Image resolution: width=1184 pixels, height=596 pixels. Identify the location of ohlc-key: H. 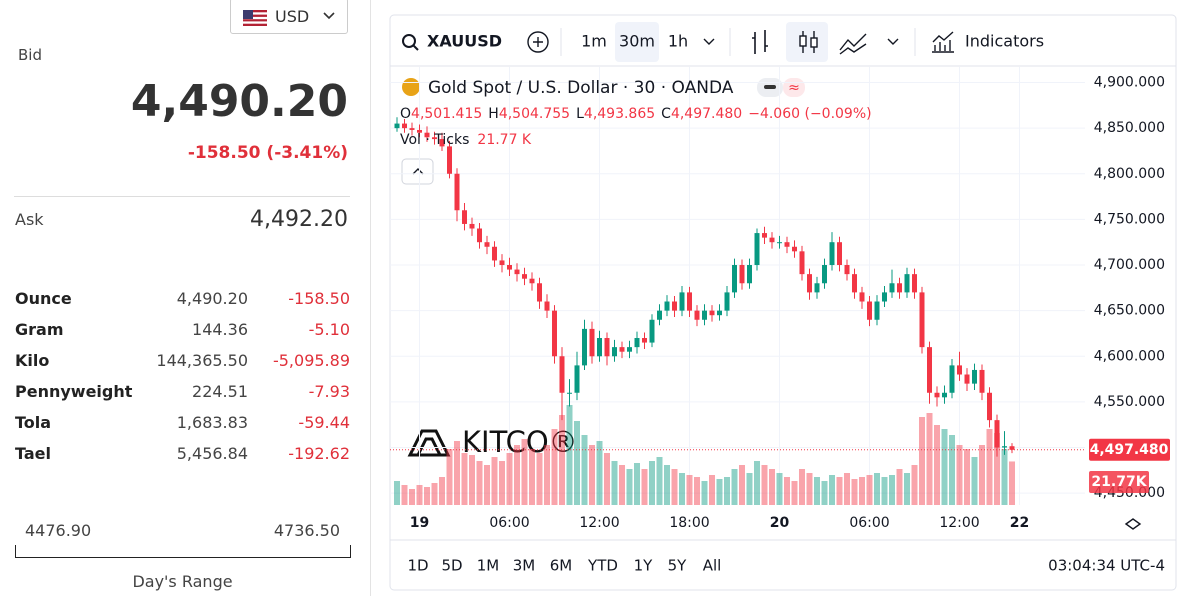
(493, 114).